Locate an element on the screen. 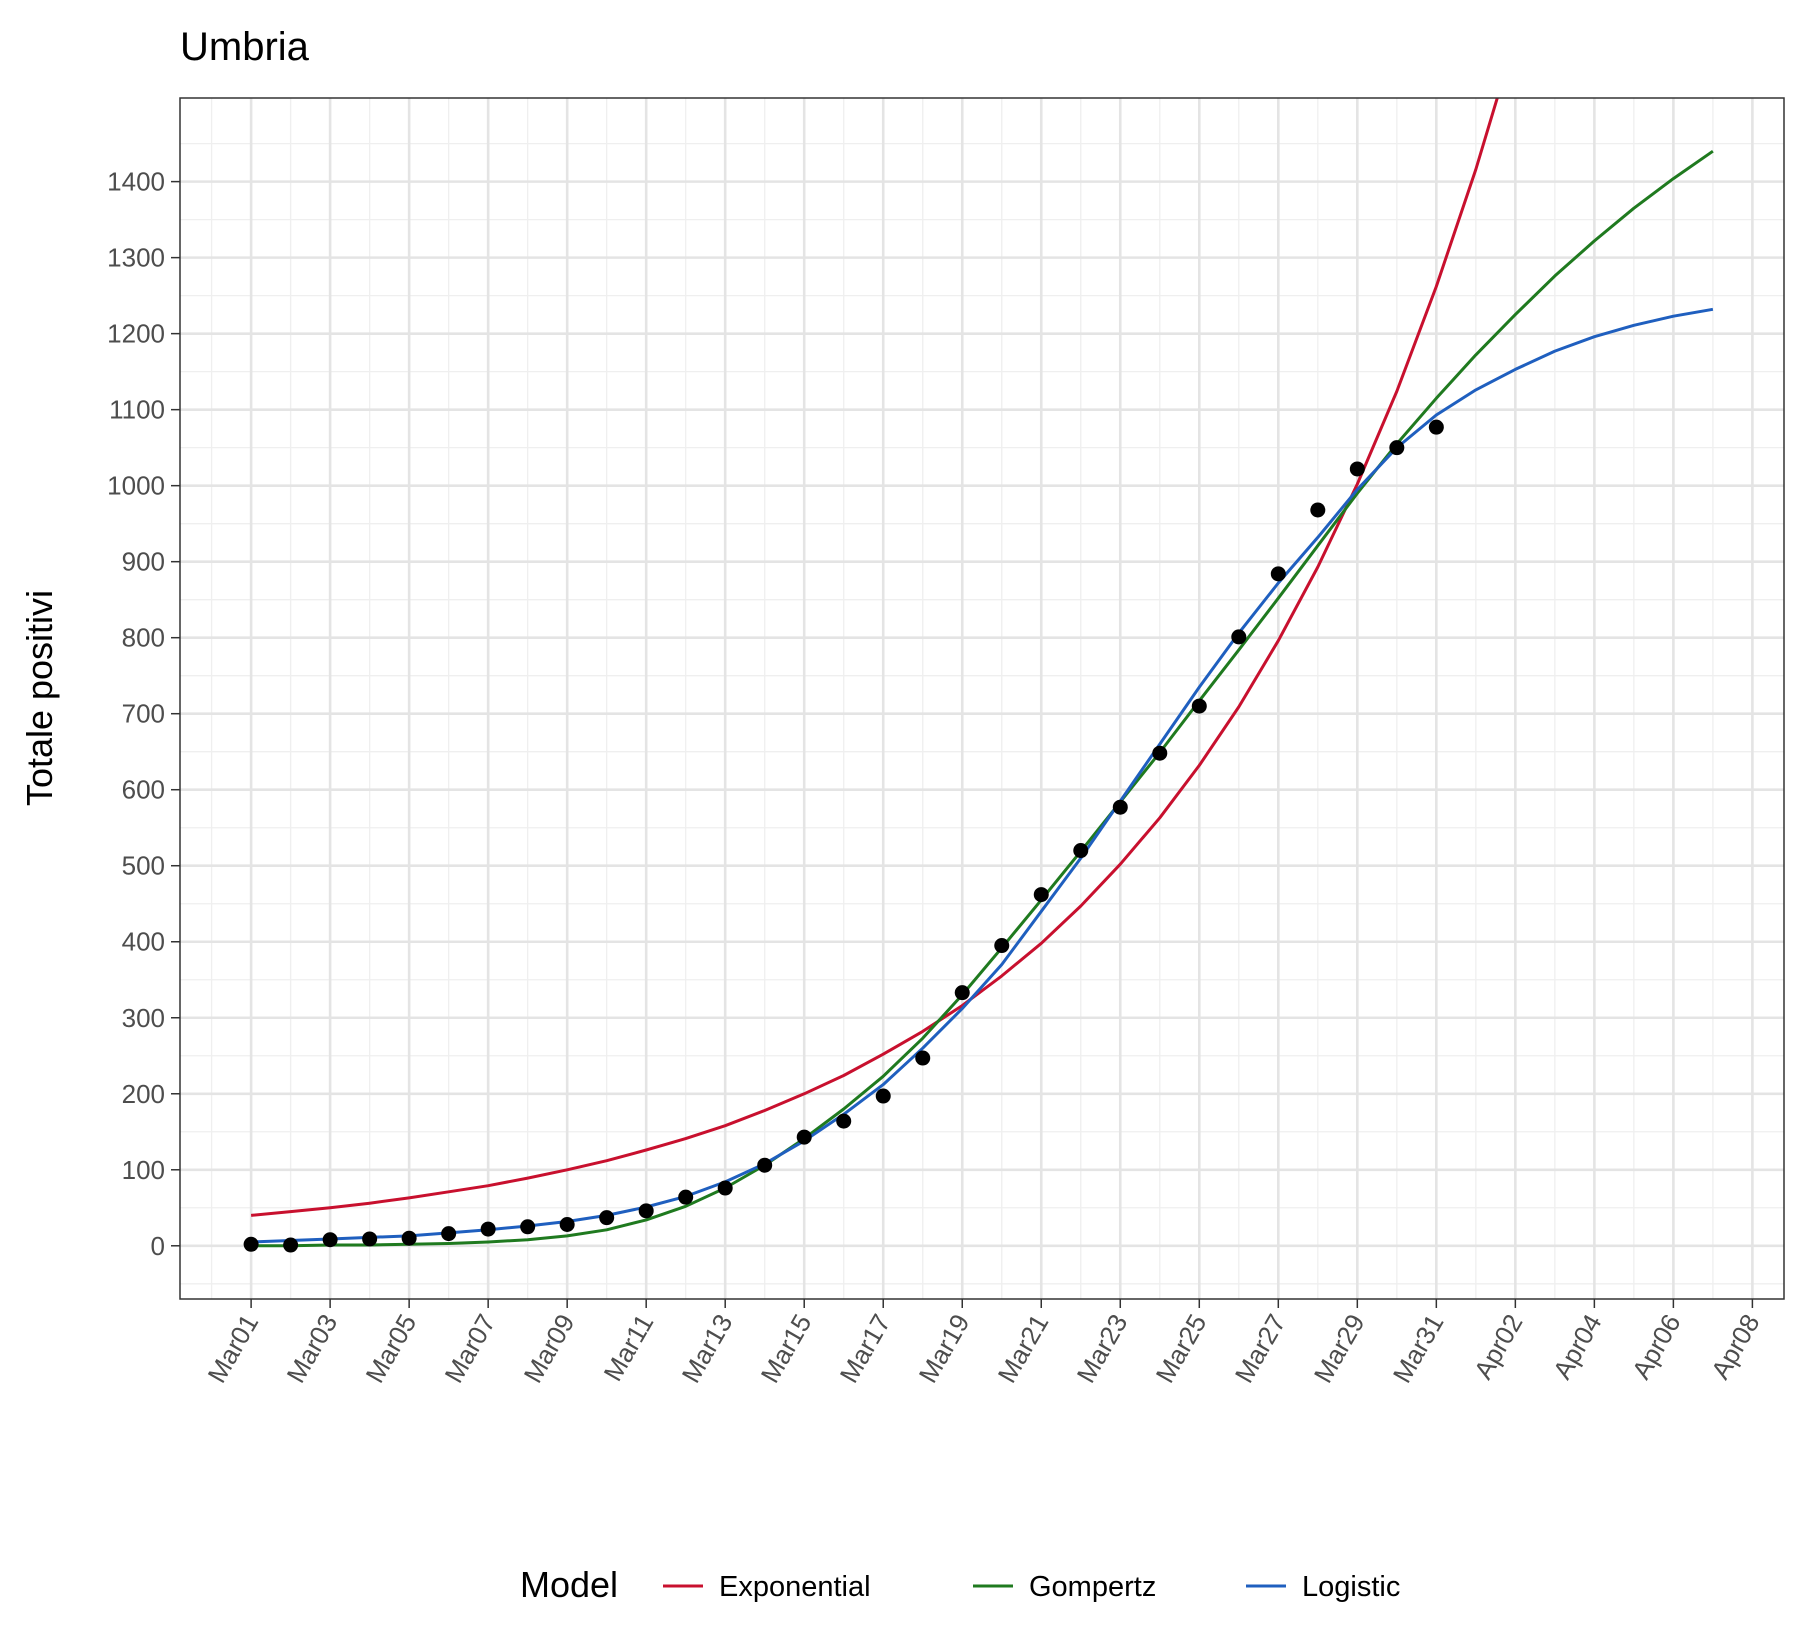 The image size is (1800, 1650). legend-label-exponential: Exponential is located at coordinates (795, 1587).